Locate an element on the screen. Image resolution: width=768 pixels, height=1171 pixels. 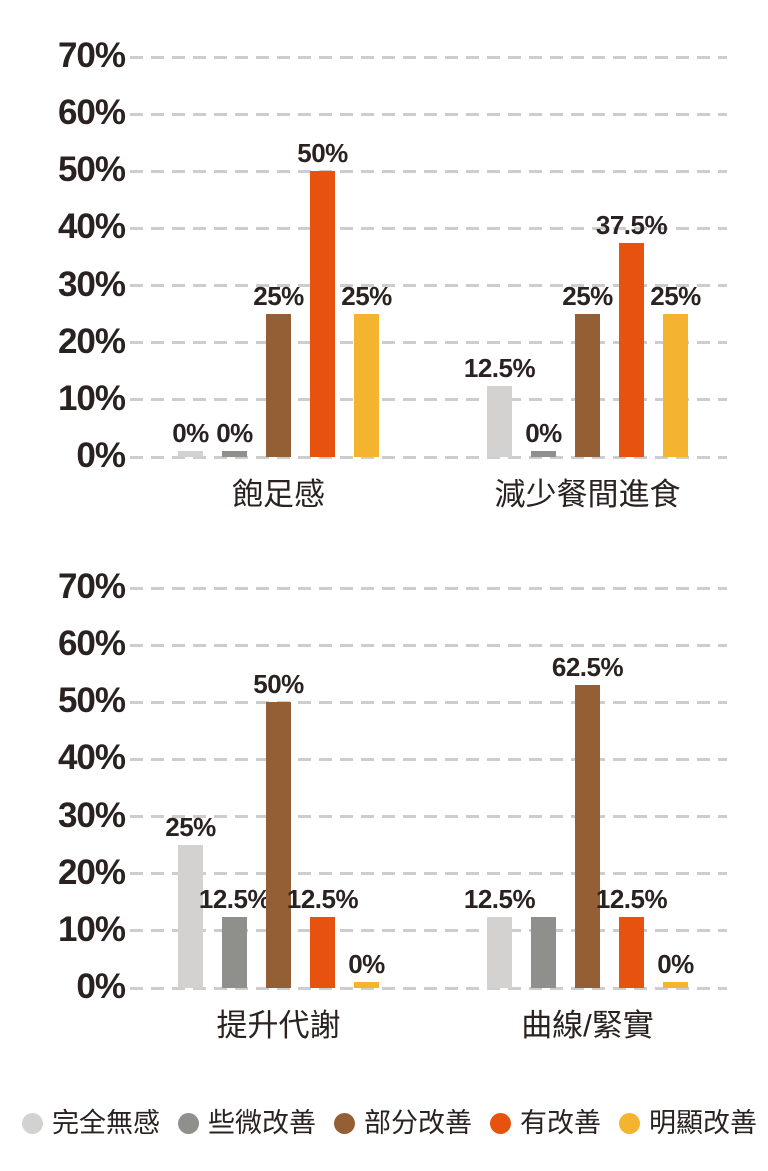
bar-group: 12.5% 0% 25% 37.5% 25% is located at coordinates (582, 333).